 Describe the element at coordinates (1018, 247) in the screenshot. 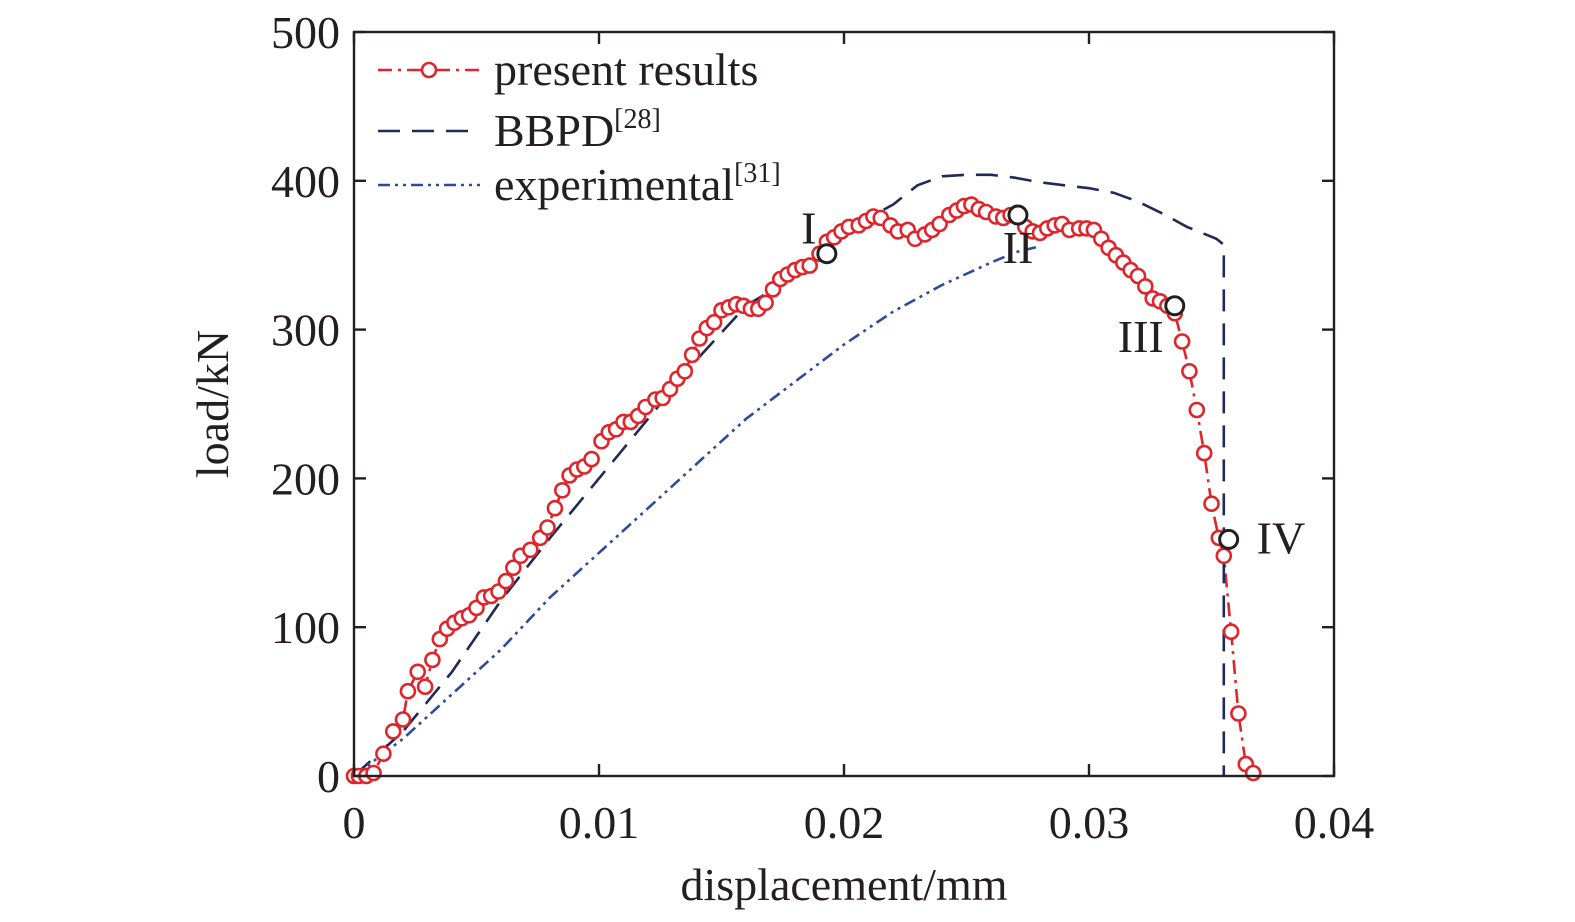

I see `point-label-ii: II` at that location.